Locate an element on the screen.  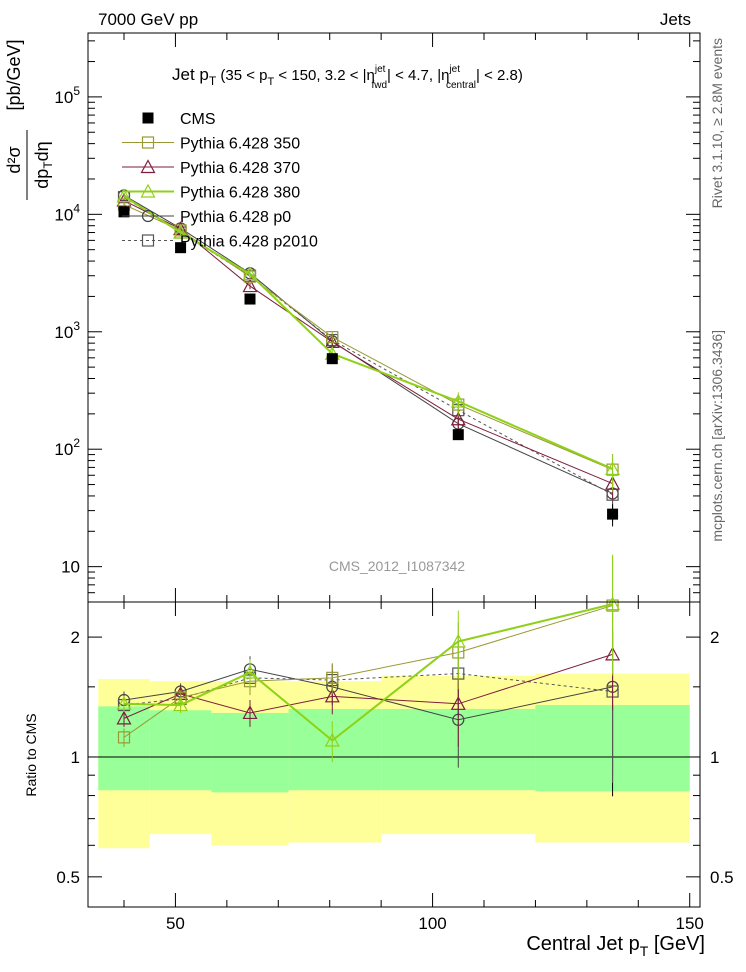
ratio-ytick-label-right: 0.5 is located at coordinates (722, 877).